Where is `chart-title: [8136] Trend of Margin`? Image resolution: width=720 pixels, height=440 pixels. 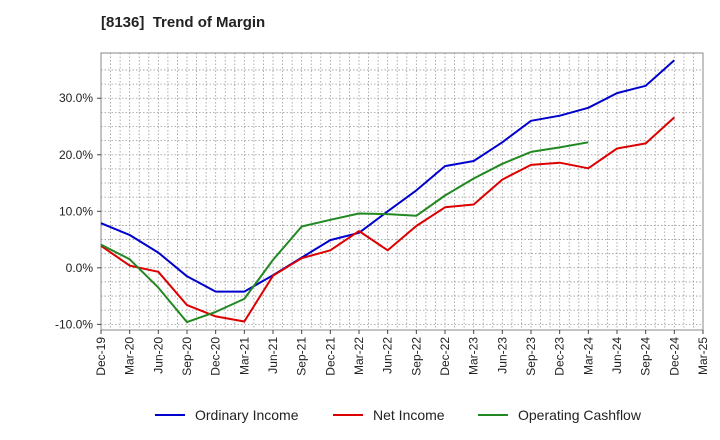
chart-title: [8136] Trend of Margin is located at coordinates (183, 22).